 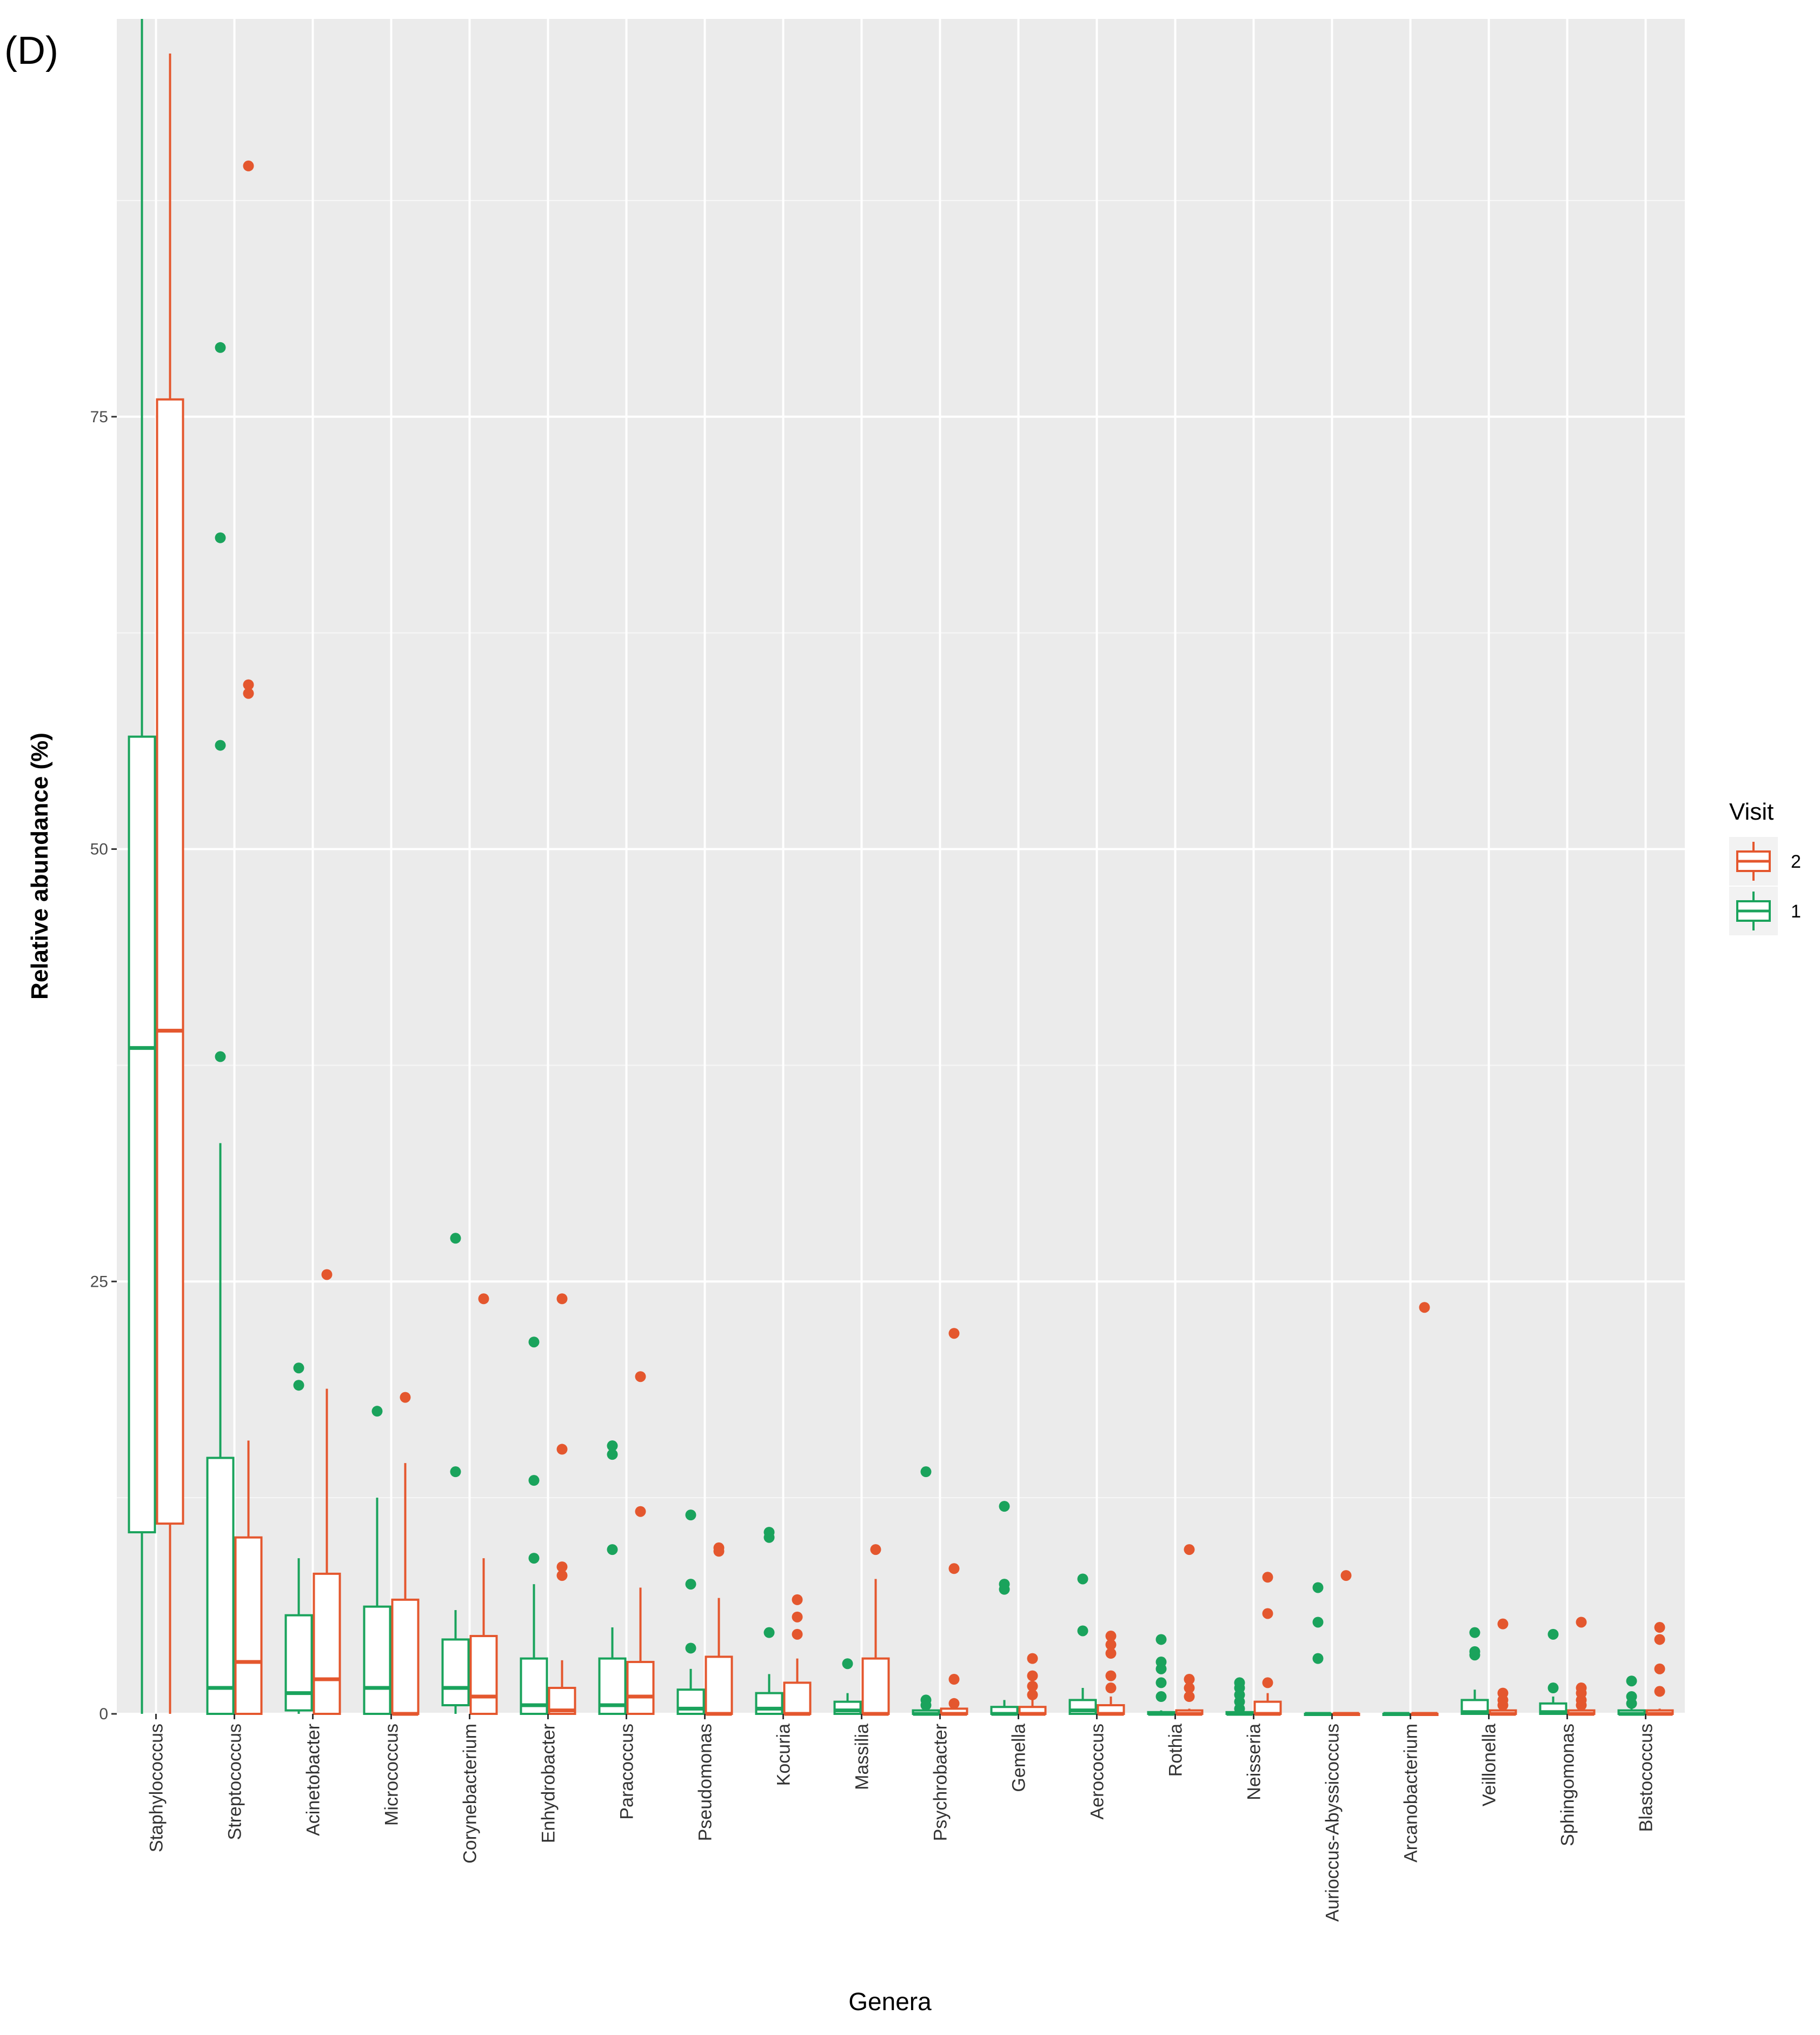 I want to click on x-tick-label: Pseudomonas, so click(x=706, y=1782).